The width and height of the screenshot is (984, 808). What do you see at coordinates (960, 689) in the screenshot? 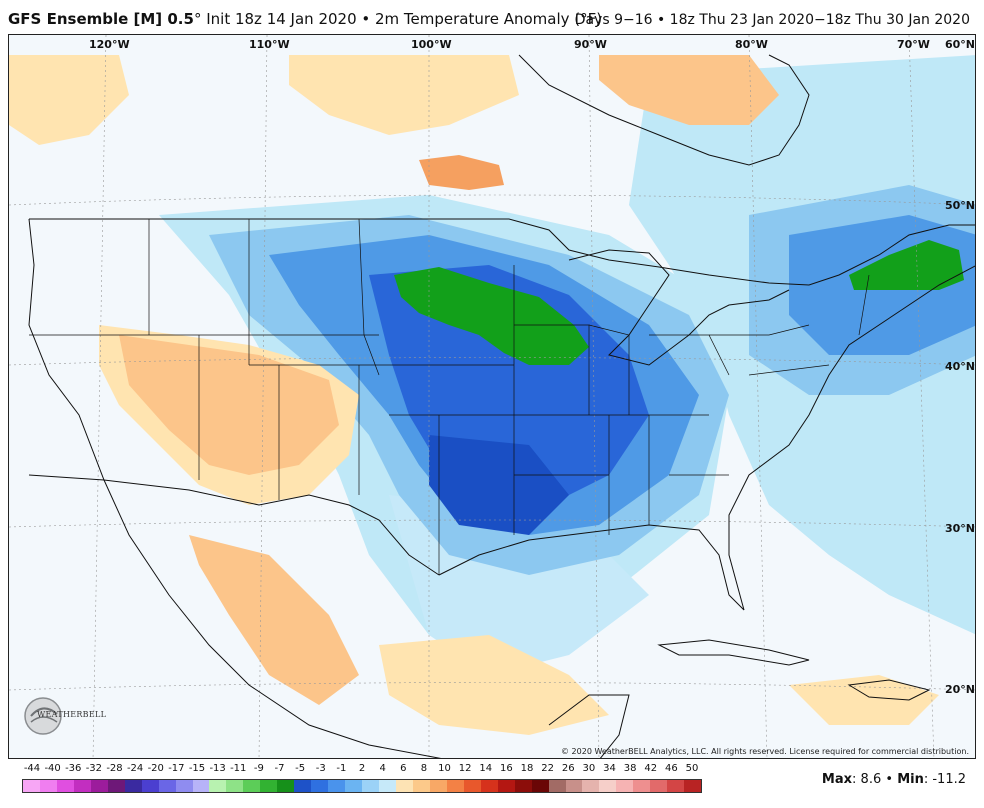
I see `lat-label-20n: 20°N` at bounding box center [960, 689].